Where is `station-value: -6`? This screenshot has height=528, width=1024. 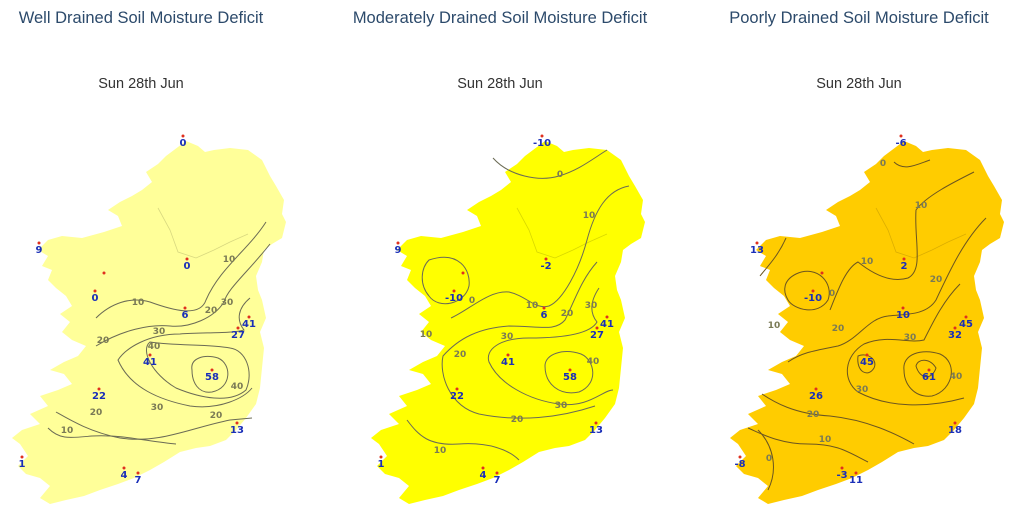
station-value: -6 is located at coordinates (901, 143).